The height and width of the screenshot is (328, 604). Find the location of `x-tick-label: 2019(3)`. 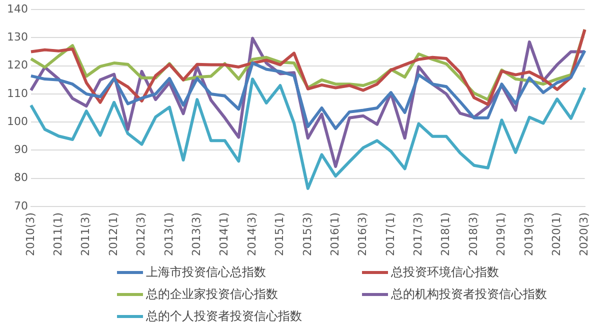

x-tick-label: 2019(3) is located at coordinates (529, 234).